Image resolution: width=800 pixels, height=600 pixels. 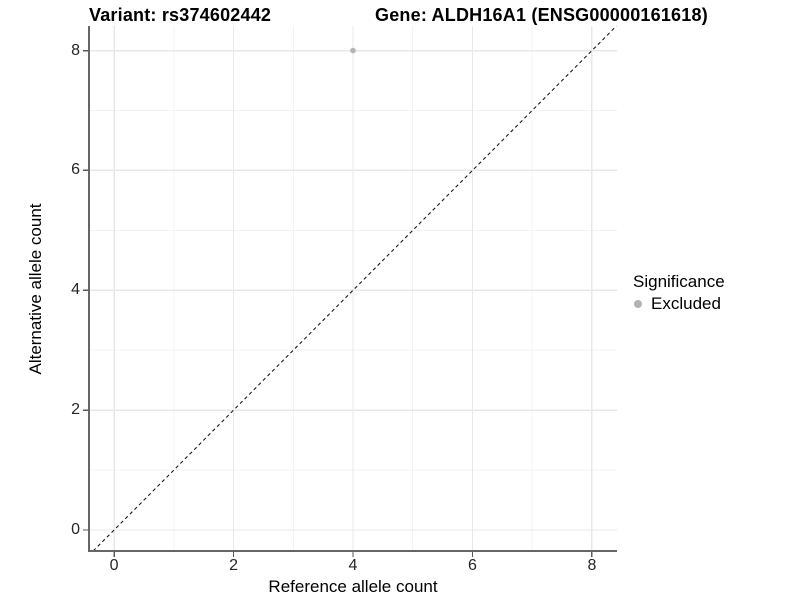 I want to click on legend-title: Significance, so click(x=679, y=281).